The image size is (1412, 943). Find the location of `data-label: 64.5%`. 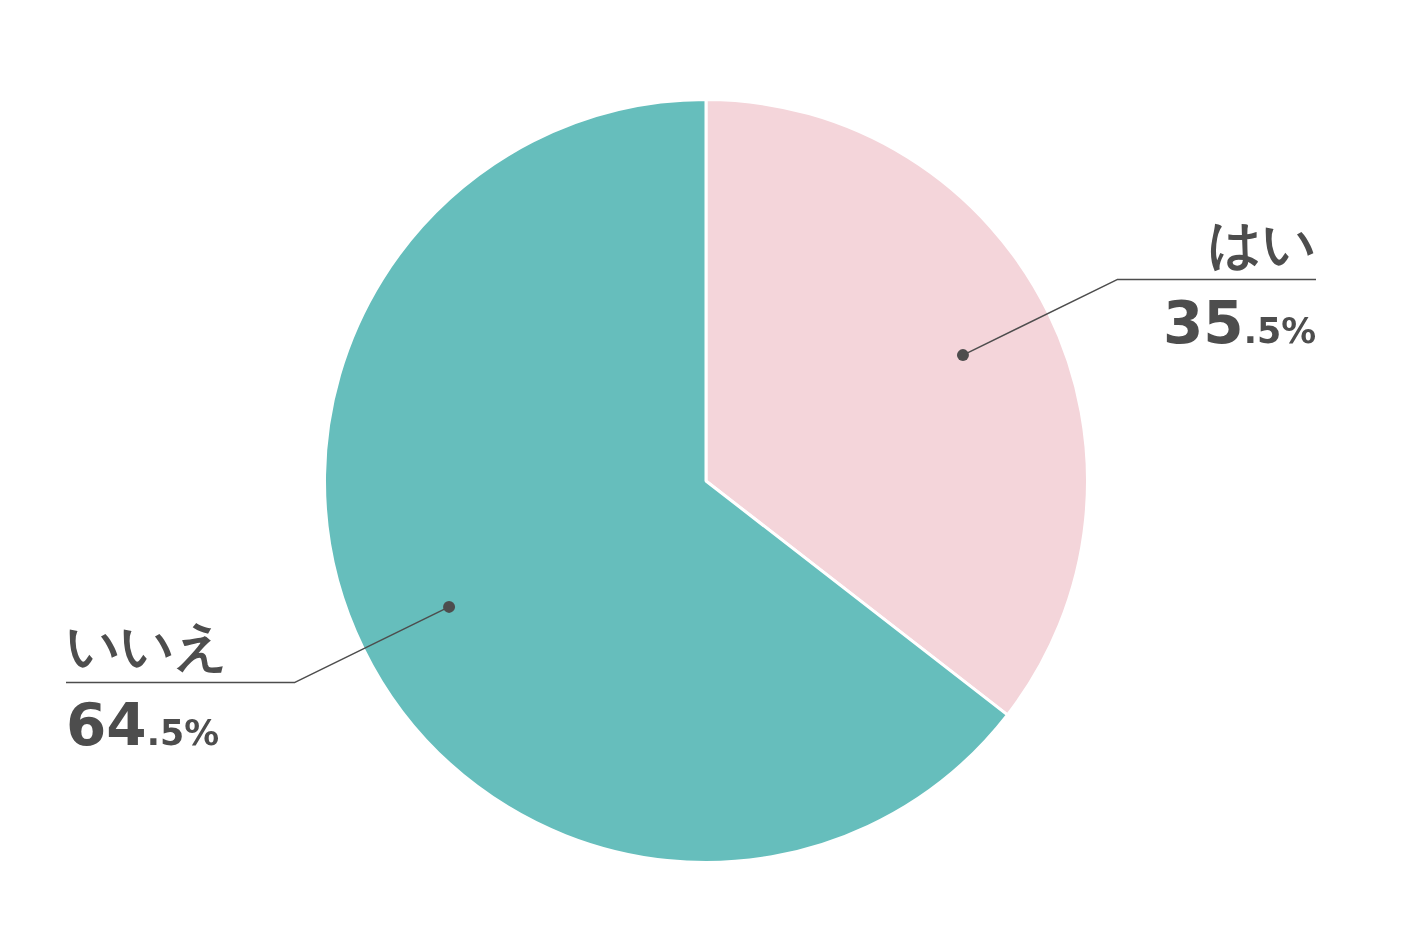

data-label: 64.5% is located at coordinates (143, 725).